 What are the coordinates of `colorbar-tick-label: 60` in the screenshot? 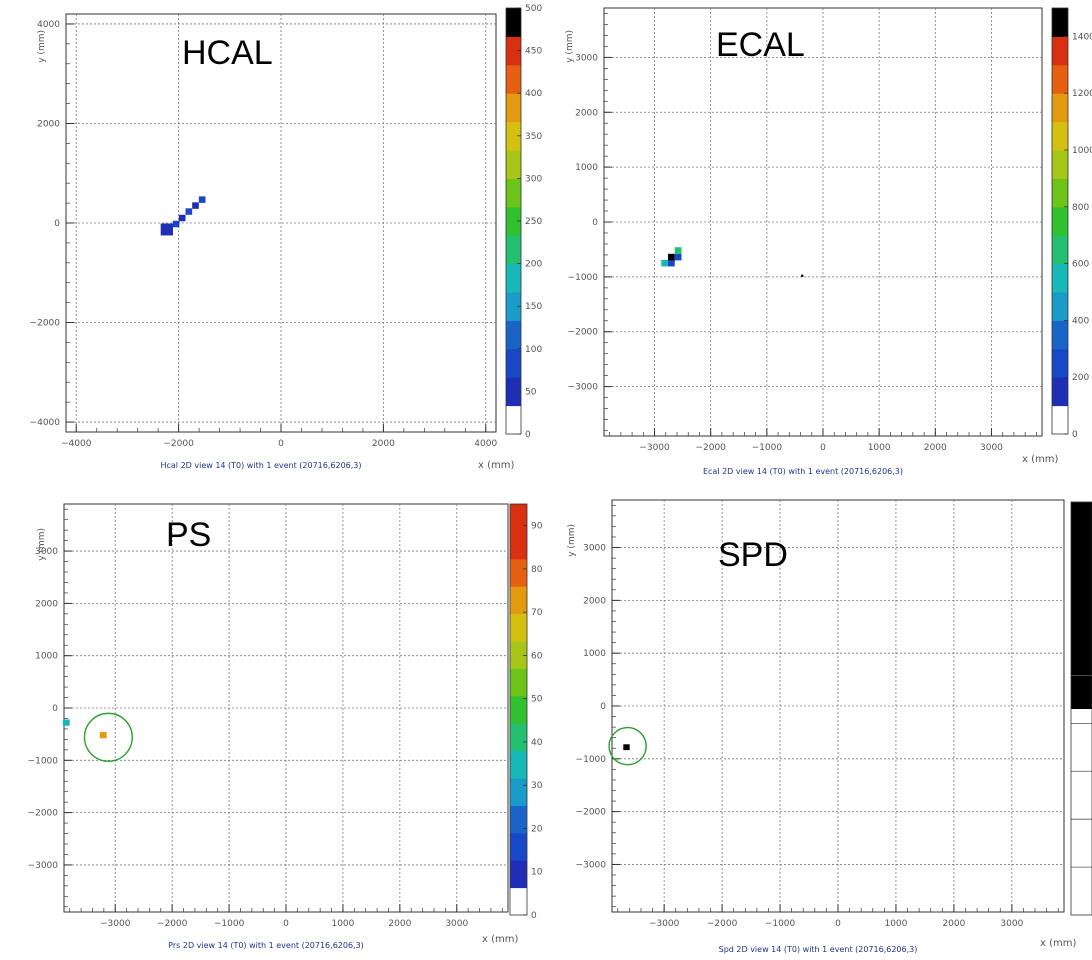 It's located at (537, 656).